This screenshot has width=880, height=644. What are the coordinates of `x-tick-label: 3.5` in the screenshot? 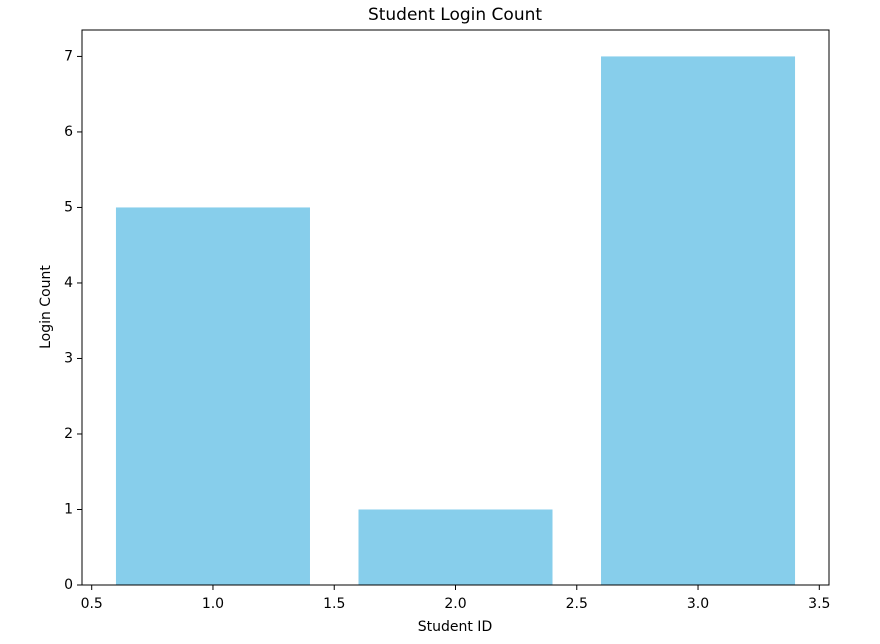 It's located at (819, 604).